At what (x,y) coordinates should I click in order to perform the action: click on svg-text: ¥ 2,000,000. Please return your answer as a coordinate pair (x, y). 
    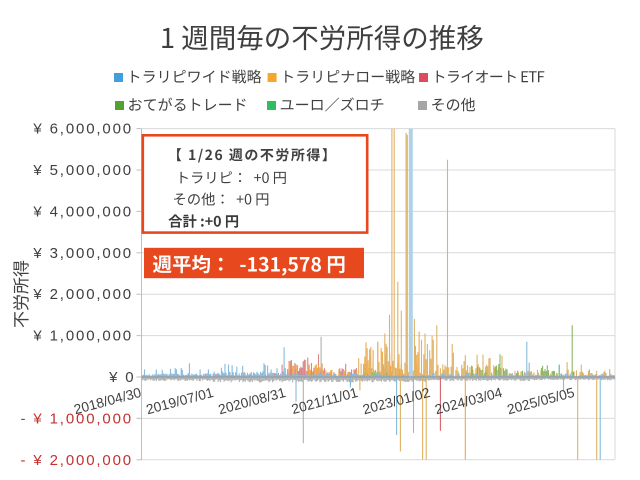
    Looking at the image, I should click on (82, 294).